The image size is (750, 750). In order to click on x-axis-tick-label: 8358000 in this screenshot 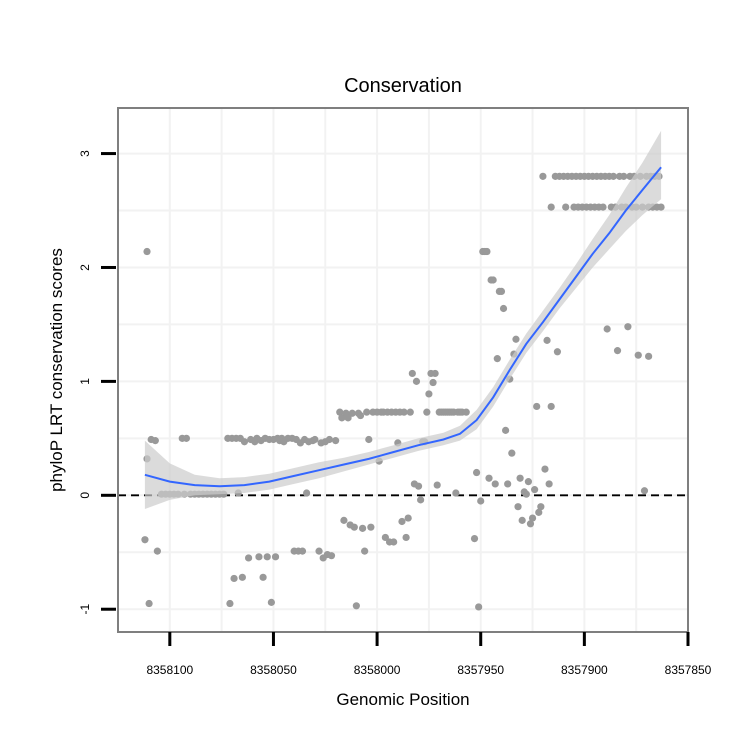, I will do `click(377, 670)`.